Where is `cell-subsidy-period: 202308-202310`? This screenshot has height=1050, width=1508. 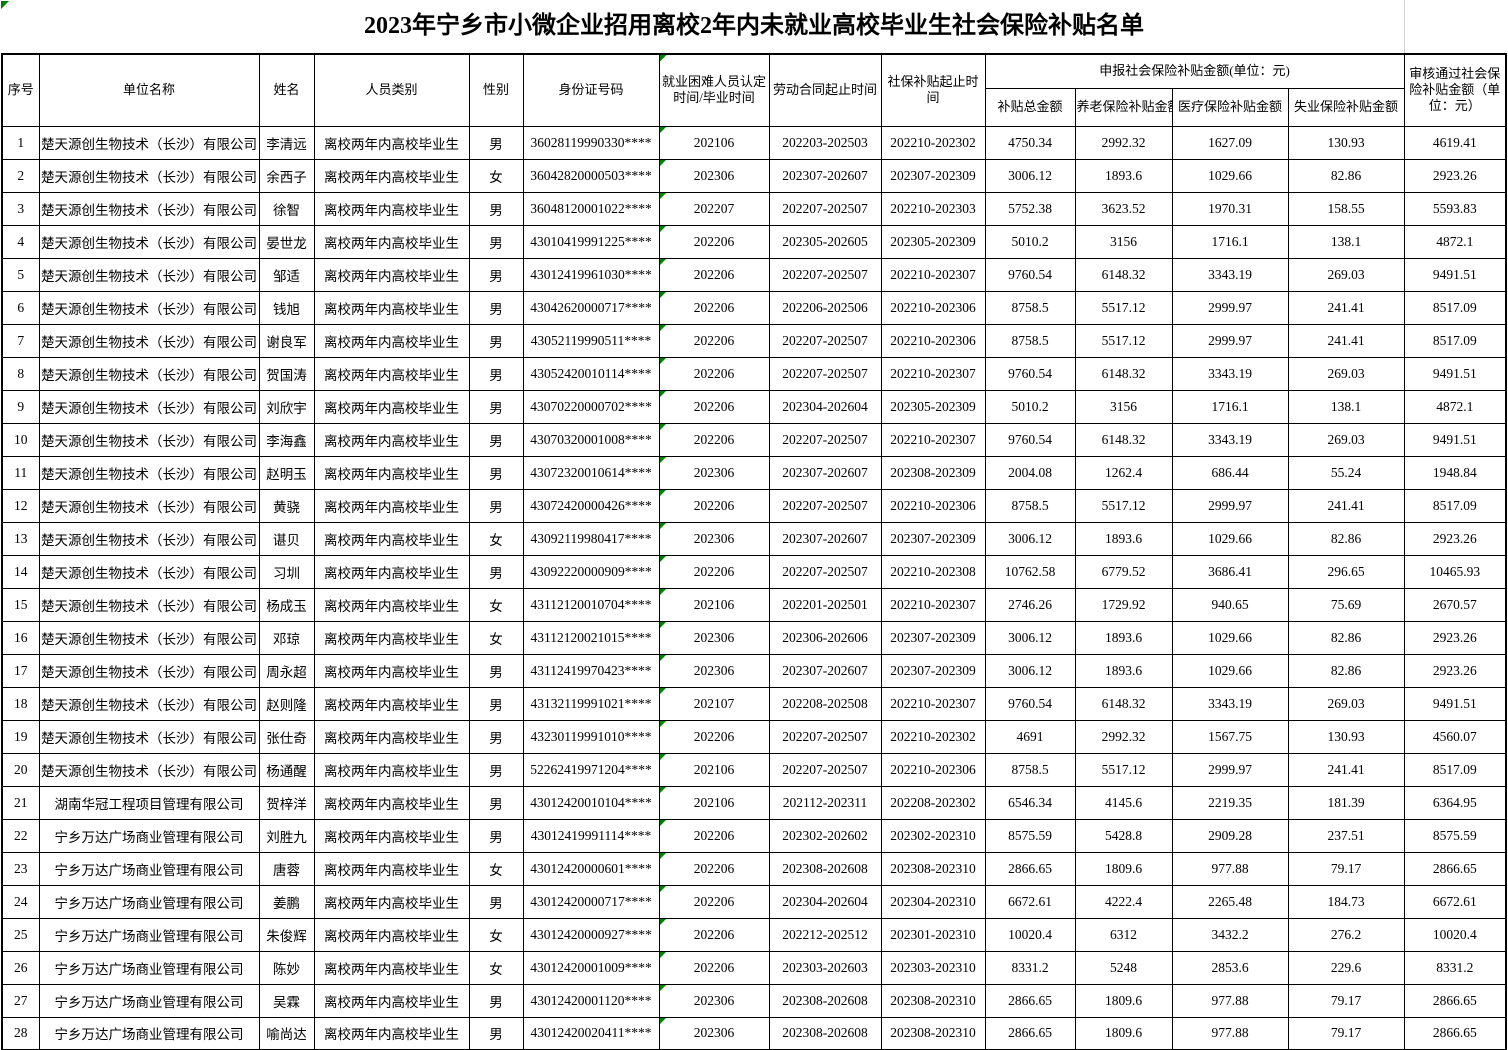 cell-subsidy-period: 202308-202310 is located at coordinates (933, 868).